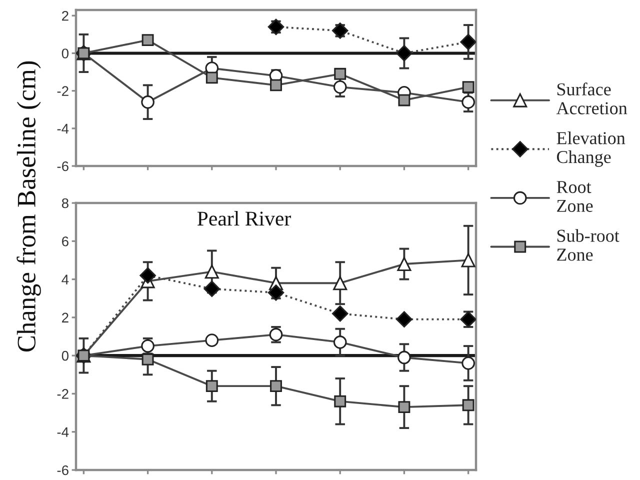  What do you see at coordinates (28, 206) in the screenshot?
I see `y-axis-title: Change from Baseline (cm)` at bounding box center [28, 206].